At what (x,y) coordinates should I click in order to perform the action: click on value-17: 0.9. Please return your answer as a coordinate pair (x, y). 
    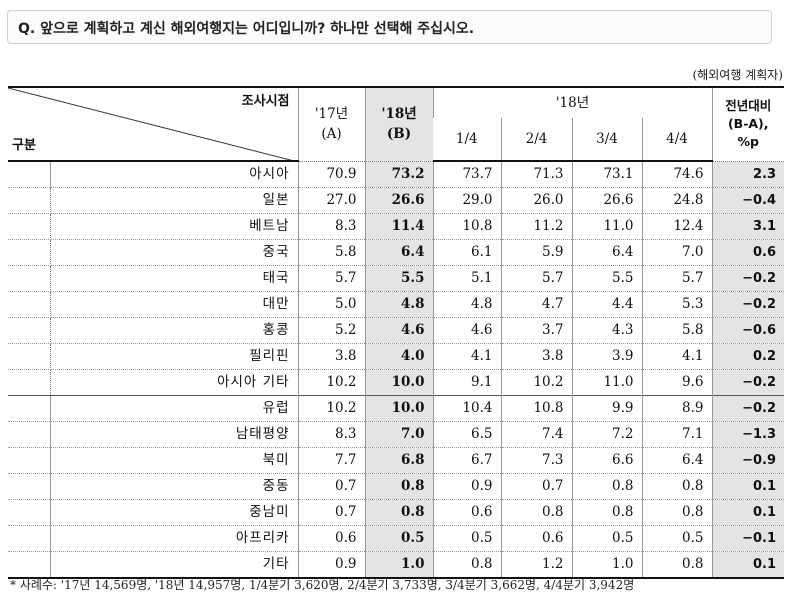
    Looking at the image, I should click on (331, 565).